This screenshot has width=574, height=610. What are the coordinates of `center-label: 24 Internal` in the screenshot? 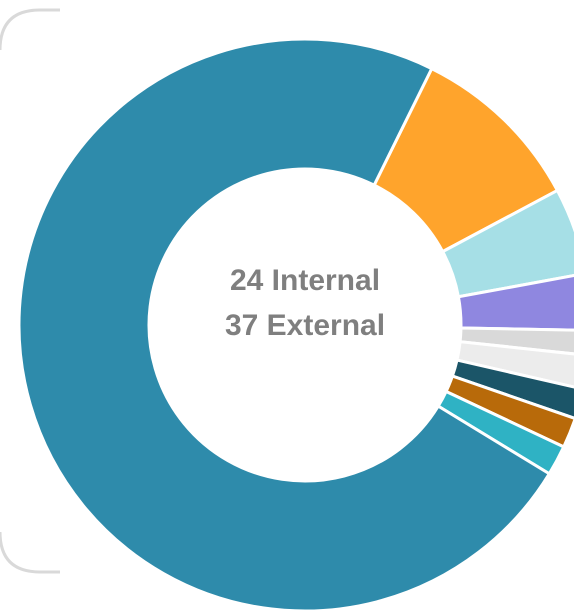 It's located at (305, 280).